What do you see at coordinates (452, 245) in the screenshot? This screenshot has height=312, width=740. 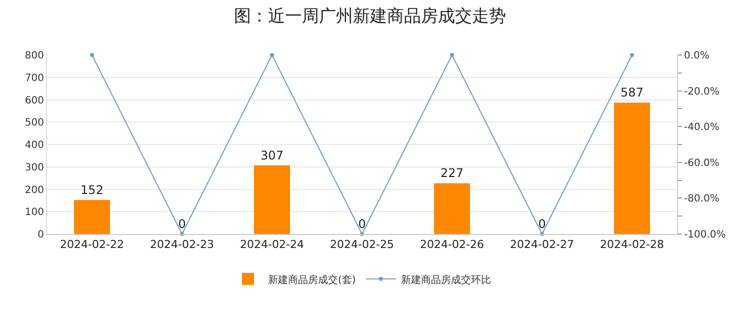 I see `x-tick-label: 2024-02-26` at bounding box center [452, 245].